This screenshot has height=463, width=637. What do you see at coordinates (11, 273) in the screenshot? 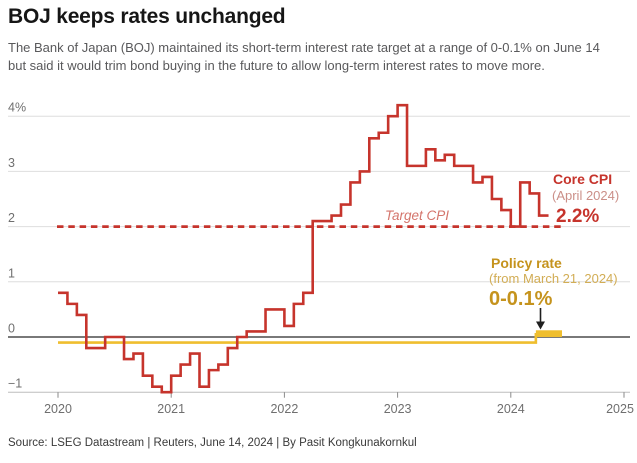
I see `y-tick-label: 1` at bounding box center [11, 273].